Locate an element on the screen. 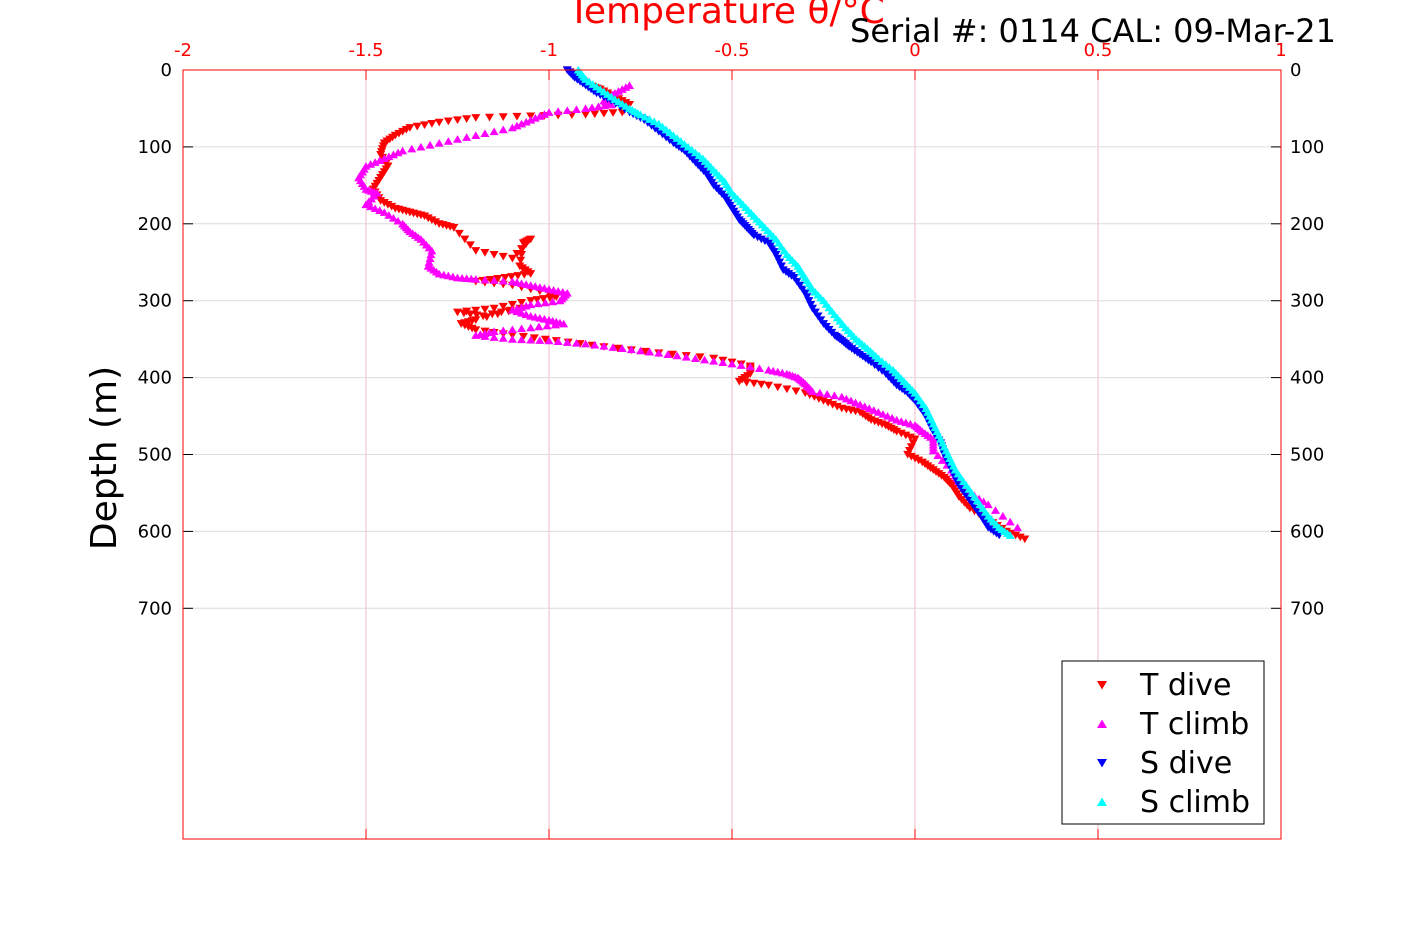  y-tick-label: 700 is located at coordinates (155, 608).